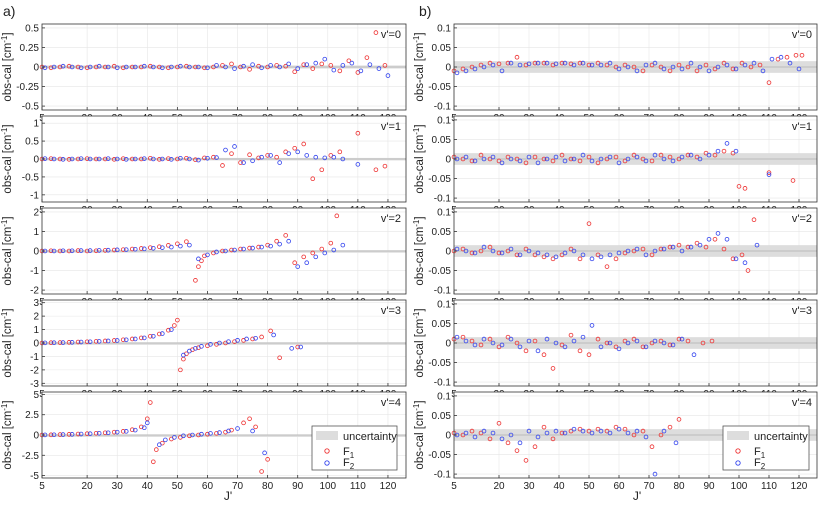 This screenshot has width=830, height=509. What do you see at coordinates (442, 48) in the screenshot?
I see `y-tick-label: 0.05` at bounding box center [442, 48].